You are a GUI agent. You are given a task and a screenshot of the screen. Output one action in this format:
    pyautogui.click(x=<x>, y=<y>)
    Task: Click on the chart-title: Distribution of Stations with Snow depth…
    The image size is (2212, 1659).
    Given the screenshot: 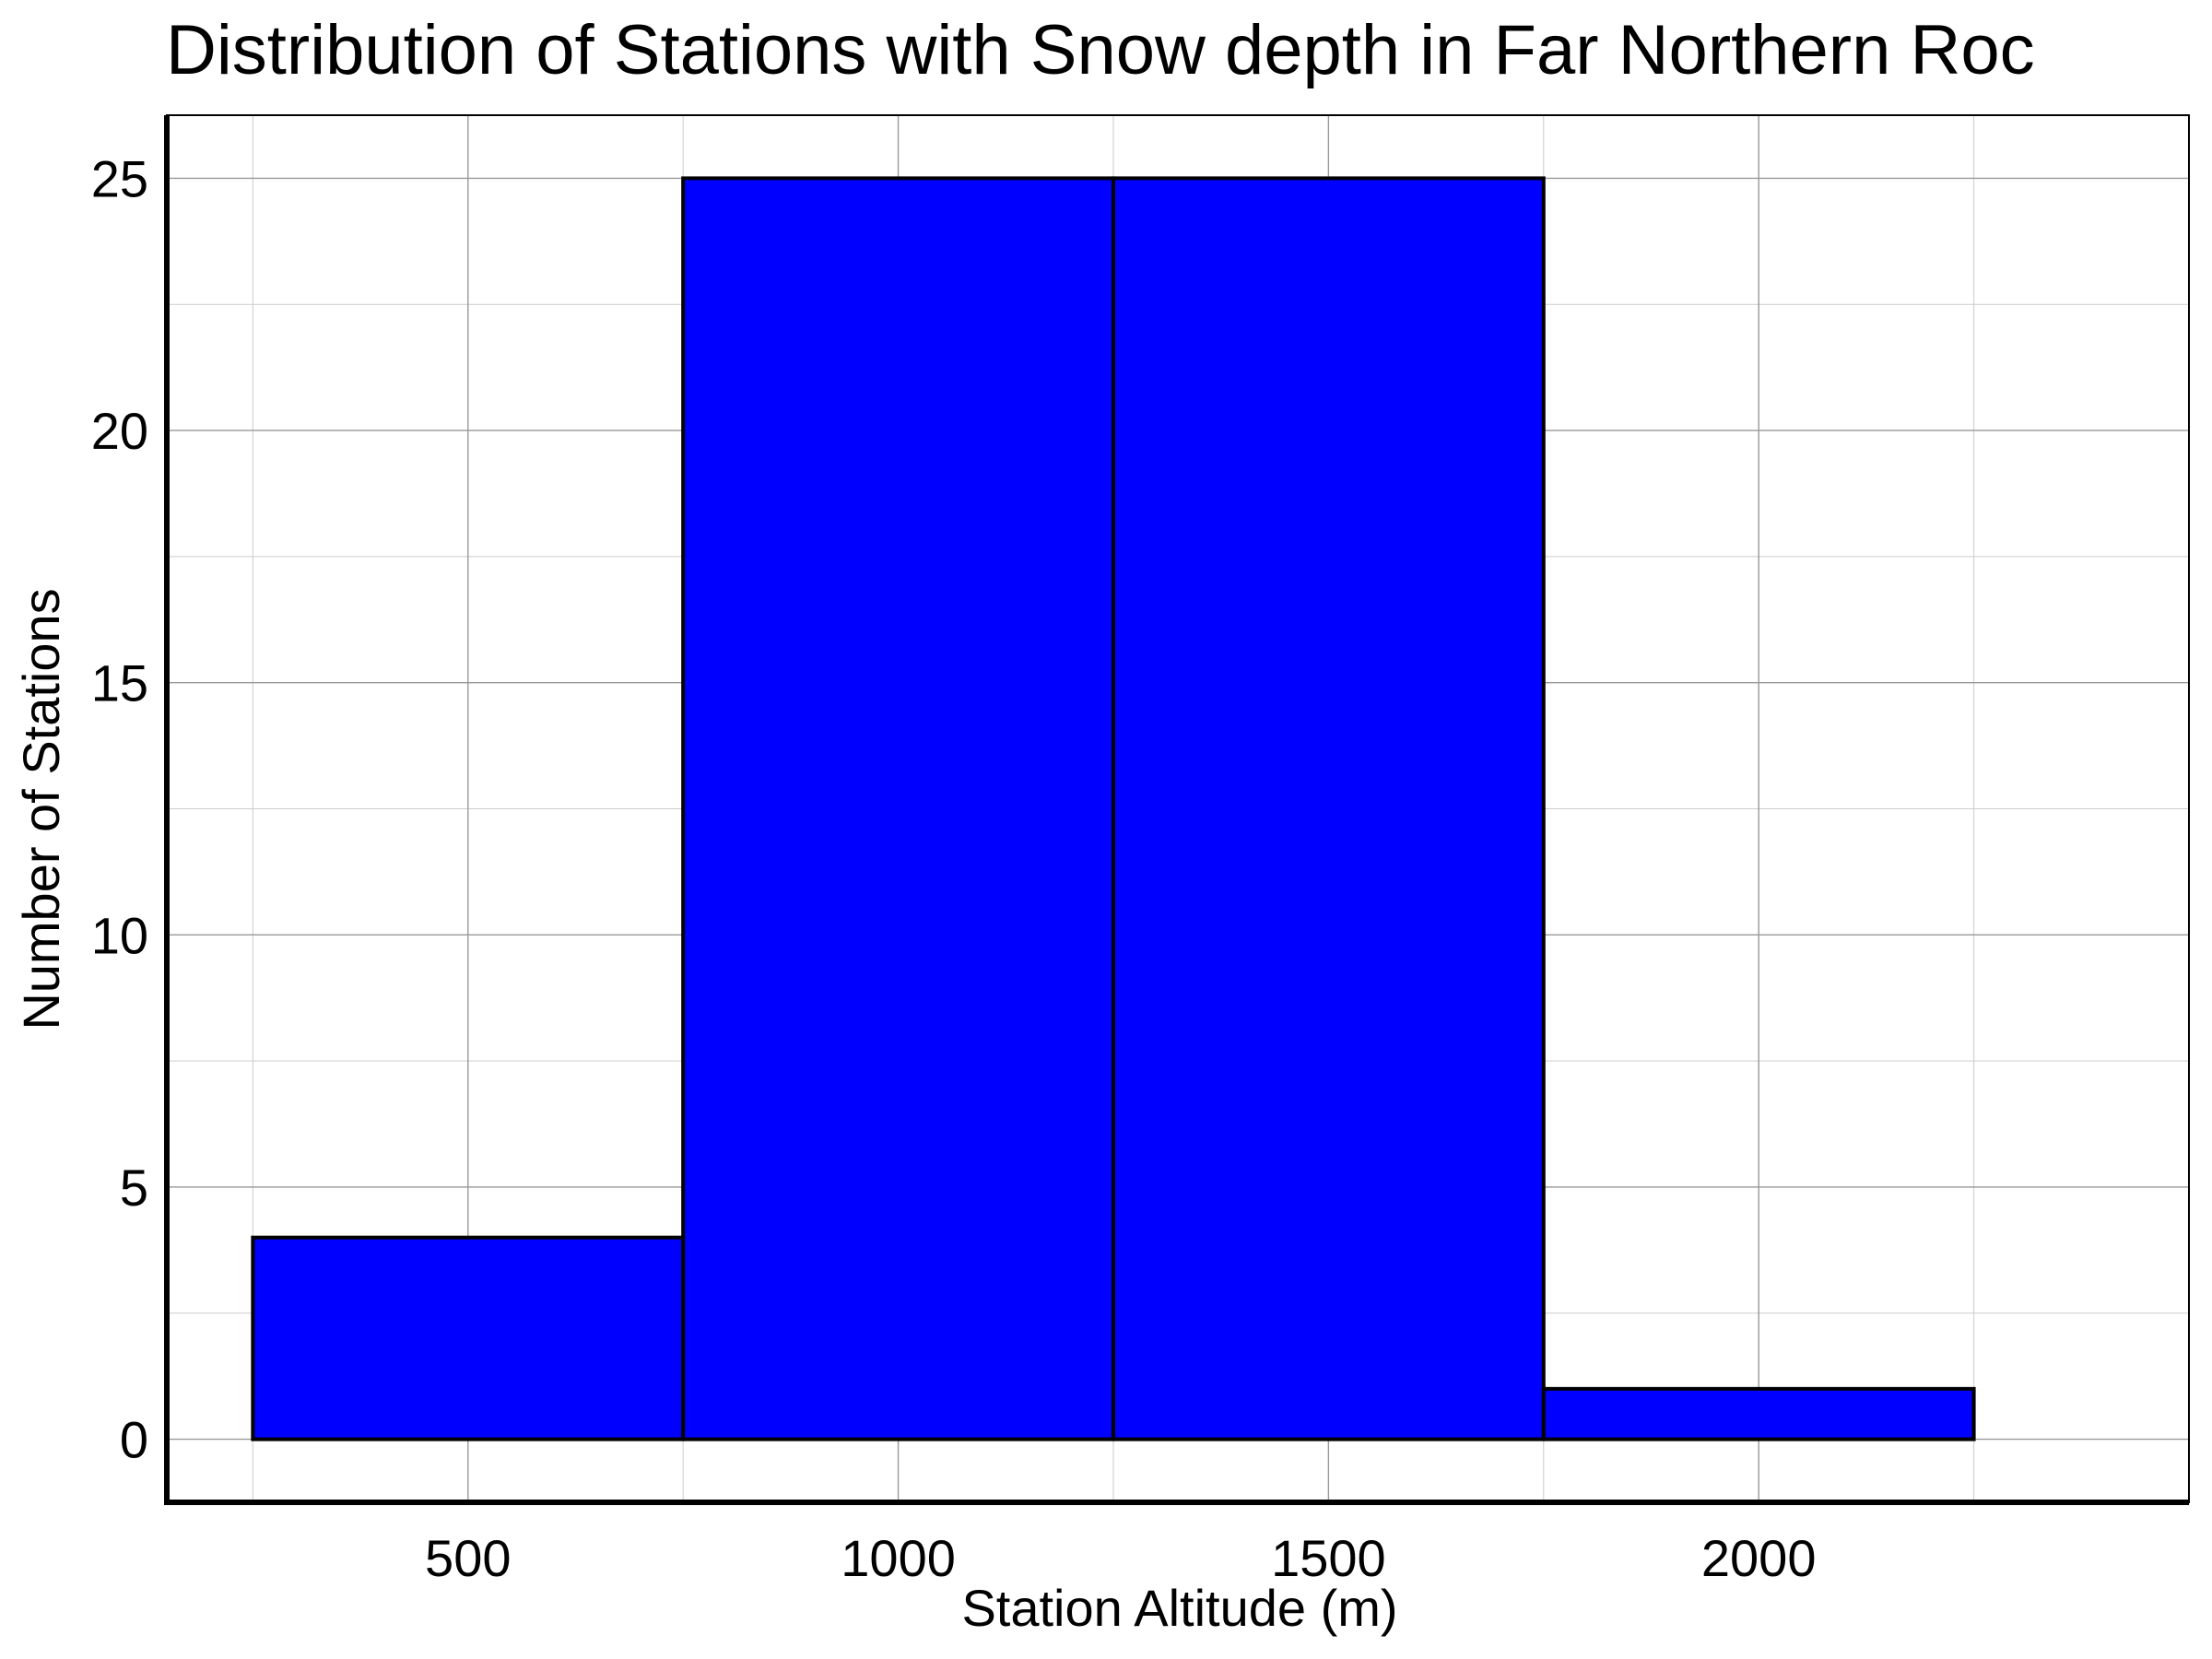 What is the action you would take?
    pyautogui.click(x=1100, y=50)
    